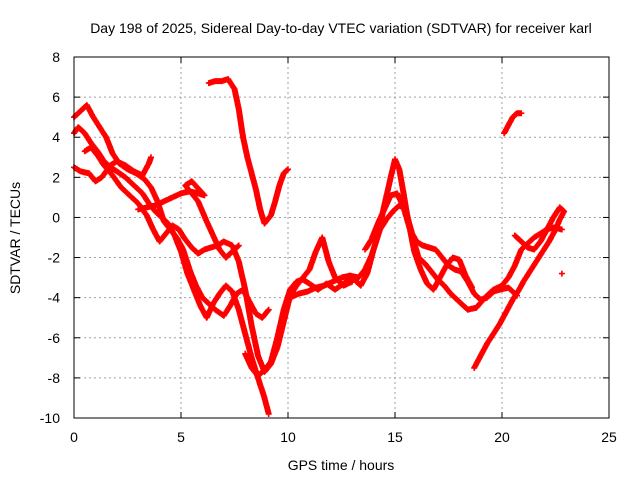 The height and width of the screenshot is (480, 640). I want to click on y-tick-labels: -10 -8 -6 -4 -2 0 2 4 6 8, so click(50, 237).